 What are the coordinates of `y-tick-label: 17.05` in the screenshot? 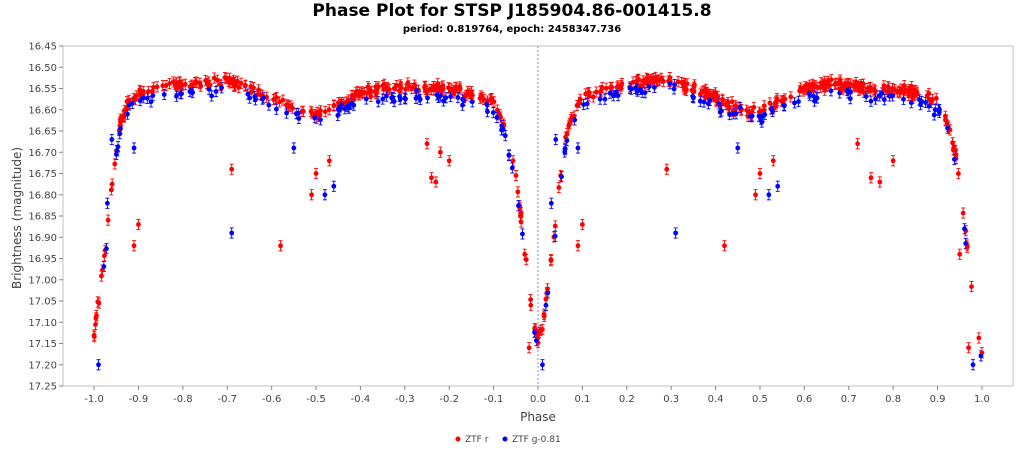 It's located at (42, 302).